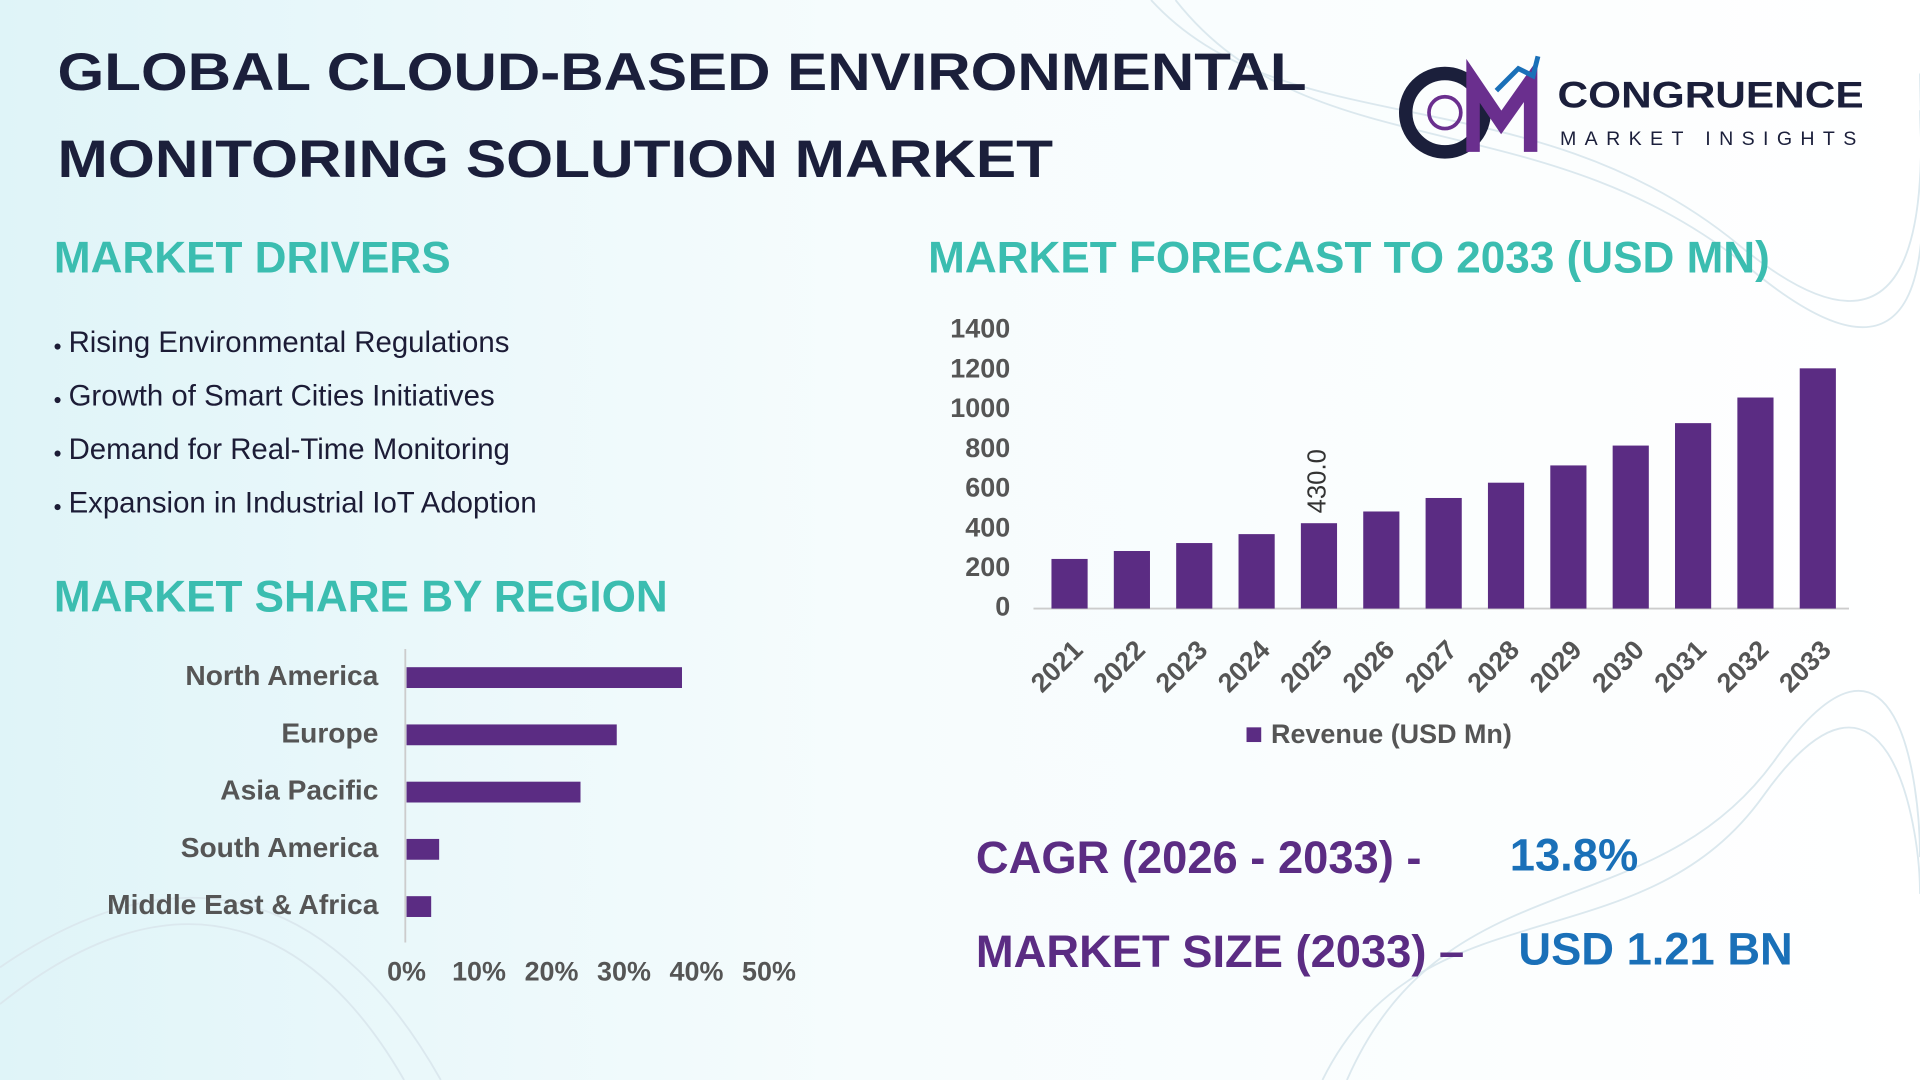 The width and height of the screenshot is (1920, 1080). I want to click on y-tick-label: 1000, so click(980, 408).